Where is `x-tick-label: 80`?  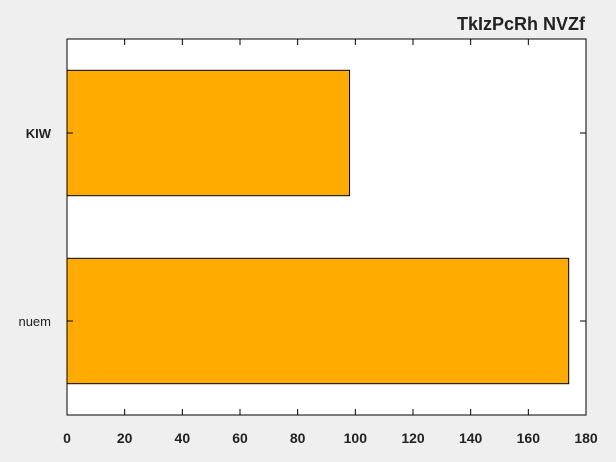 x-tick-label: 80 is located at coordinates (298, 438).